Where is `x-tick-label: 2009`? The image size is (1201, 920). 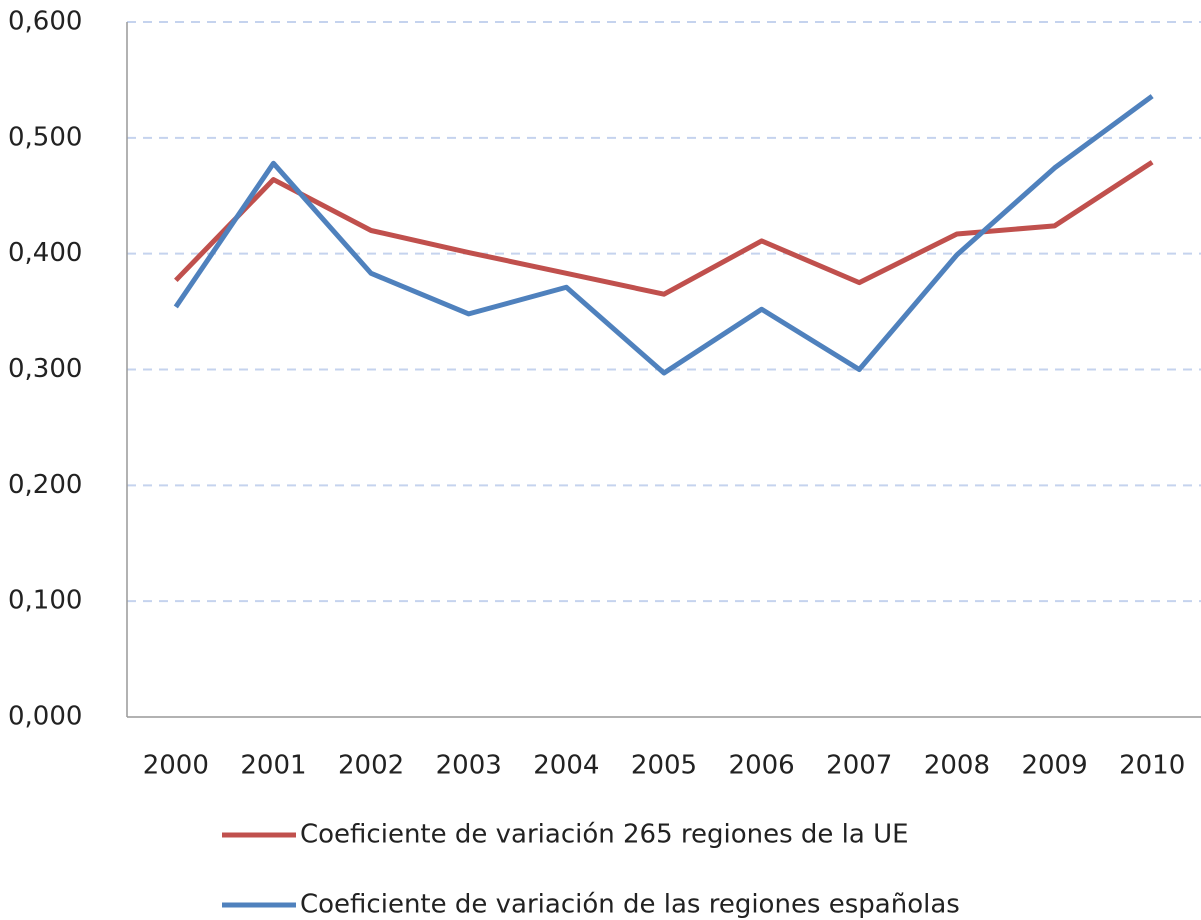
x-tick-label: 2009 is located at coordinates (1054, 766).